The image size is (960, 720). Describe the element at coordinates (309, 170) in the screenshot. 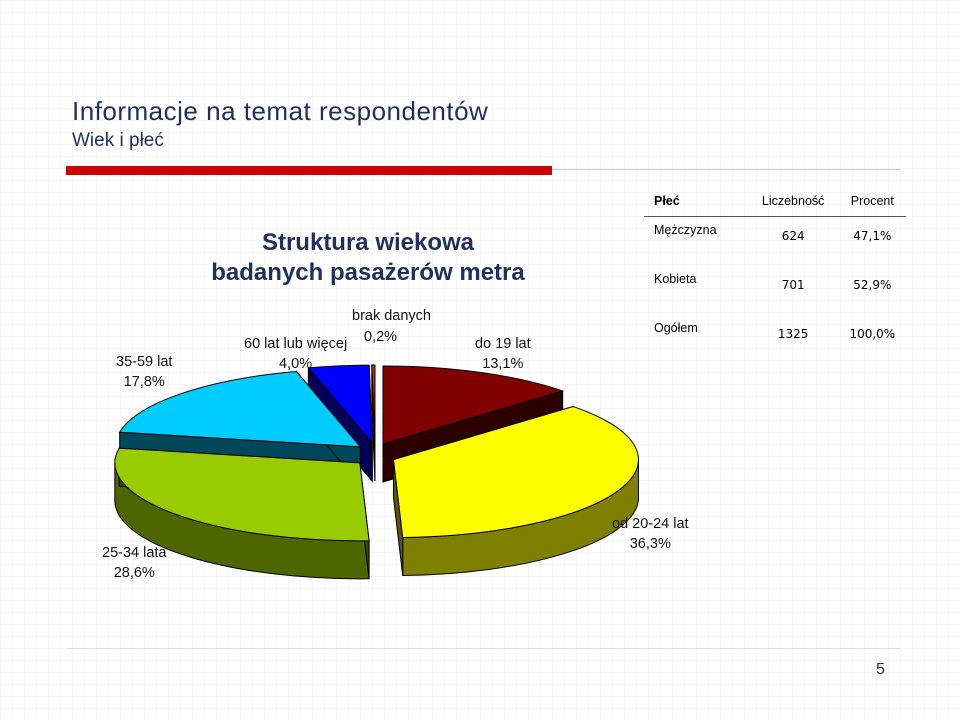

I see `title-rule` at that location.